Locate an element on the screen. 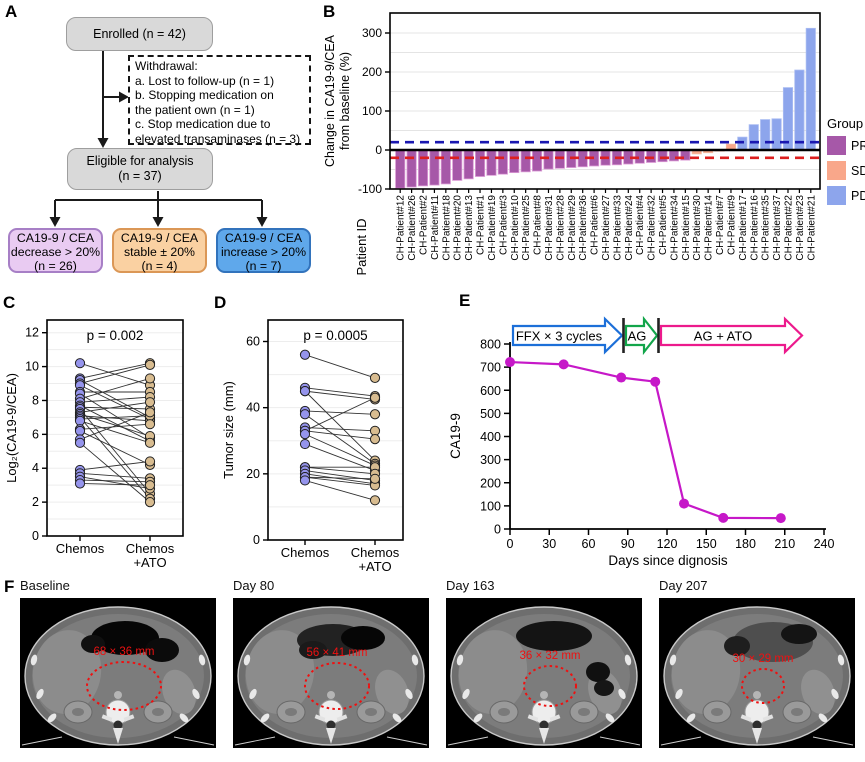 Image resolution: width=865 pixels, height=762 pixels. tumor-measurement: 56 × 41 mm is located at coordinates (336, 653).